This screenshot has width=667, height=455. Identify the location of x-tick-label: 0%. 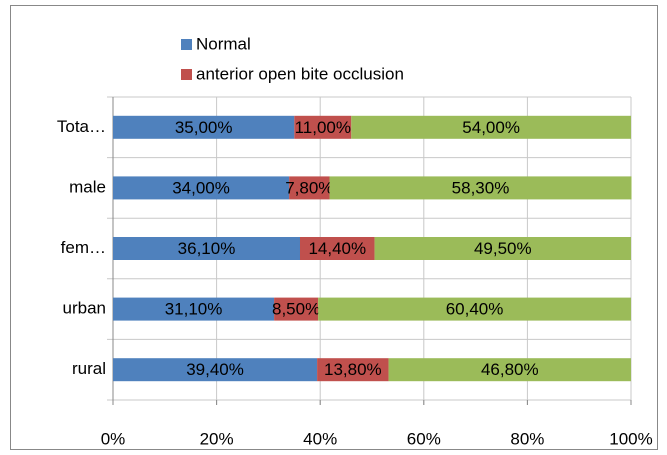
(113, 438).